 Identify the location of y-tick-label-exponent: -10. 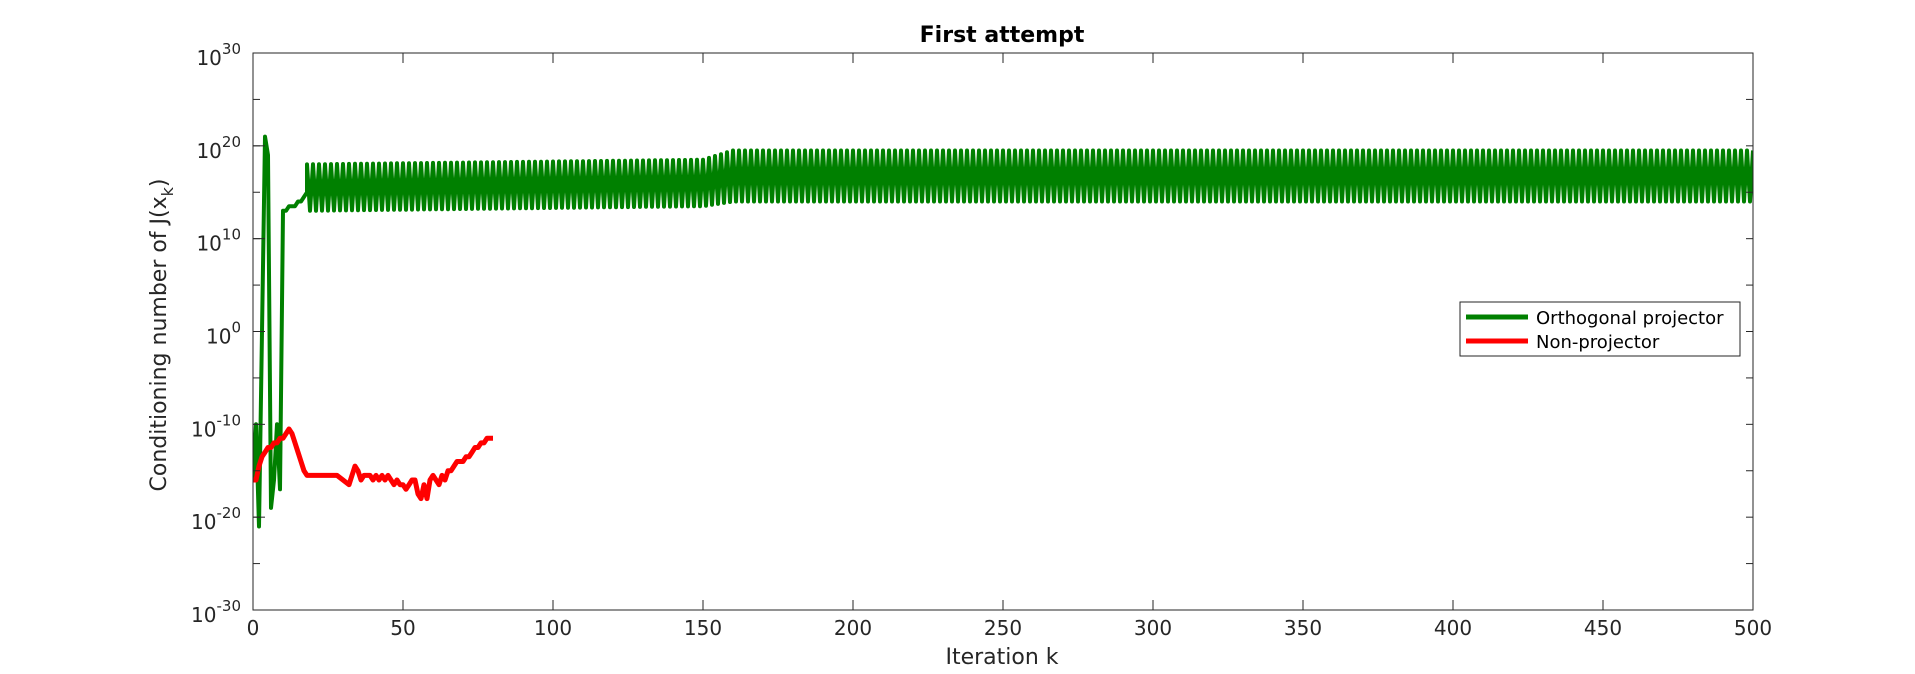
(229, 420).